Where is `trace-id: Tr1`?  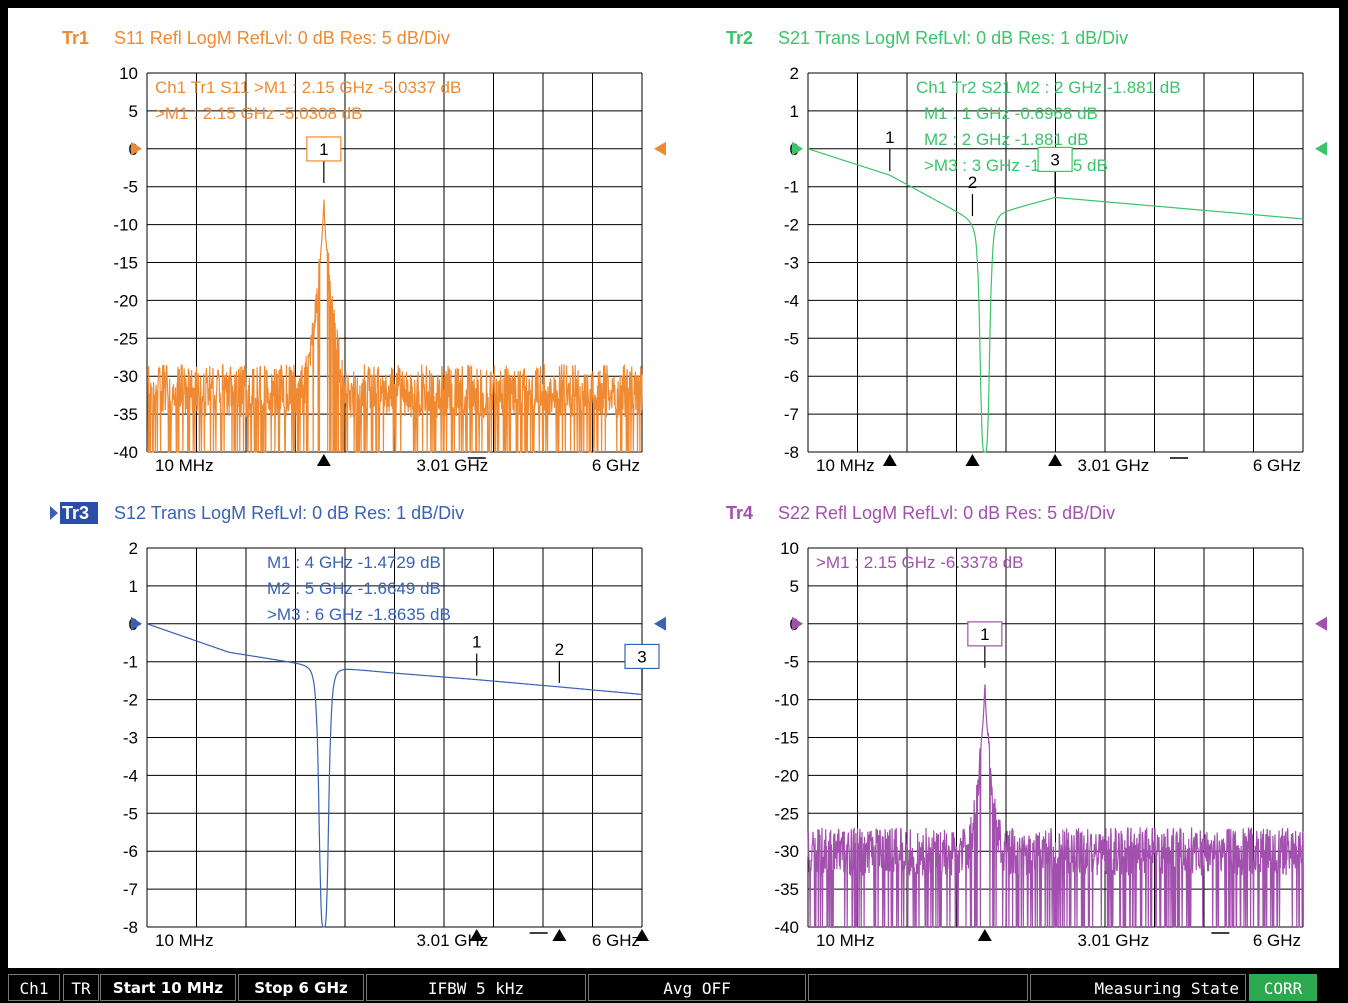
trace-id: Tr1 is located at coordinates (75, 38).